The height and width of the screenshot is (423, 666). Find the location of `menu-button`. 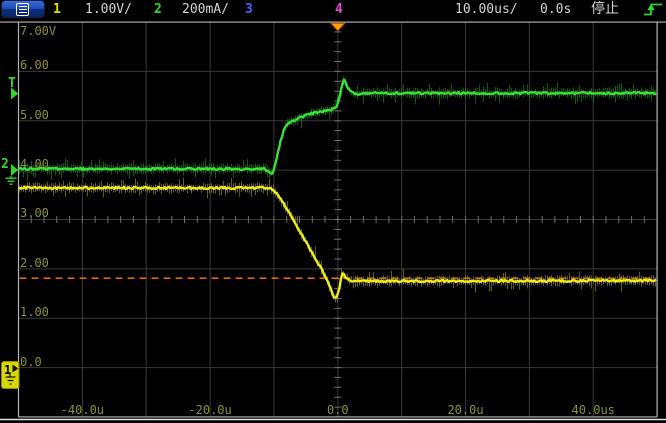

menu-button is located at coordinates (23, 9).